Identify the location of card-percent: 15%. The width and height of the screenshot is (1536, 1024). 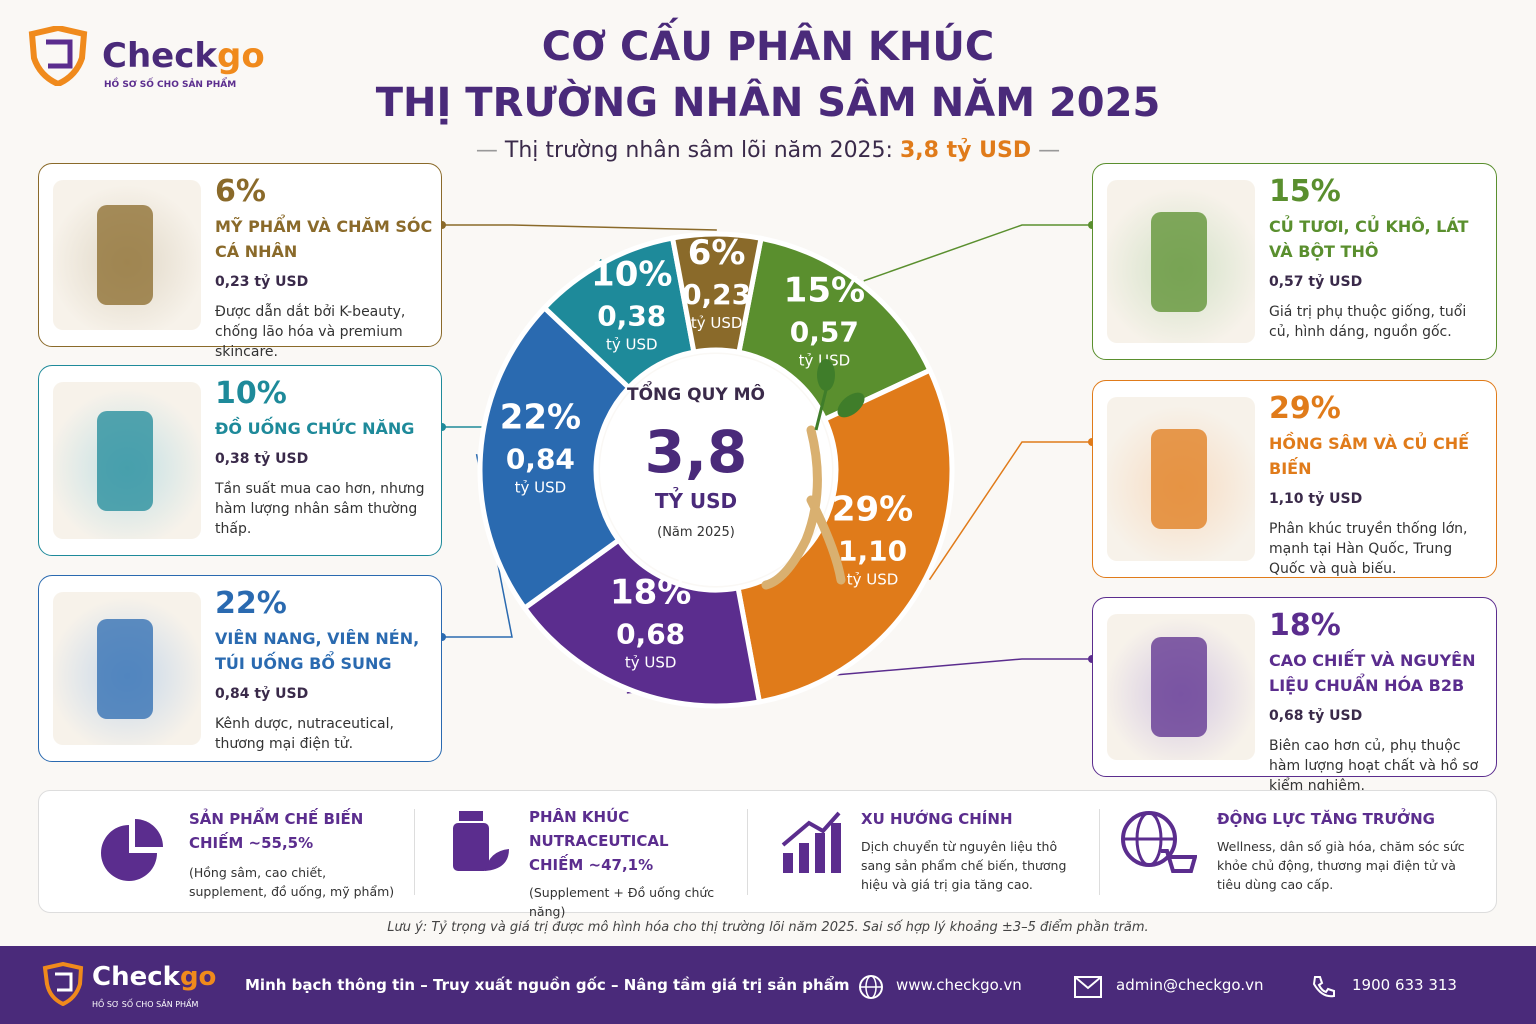
(1305, 191).